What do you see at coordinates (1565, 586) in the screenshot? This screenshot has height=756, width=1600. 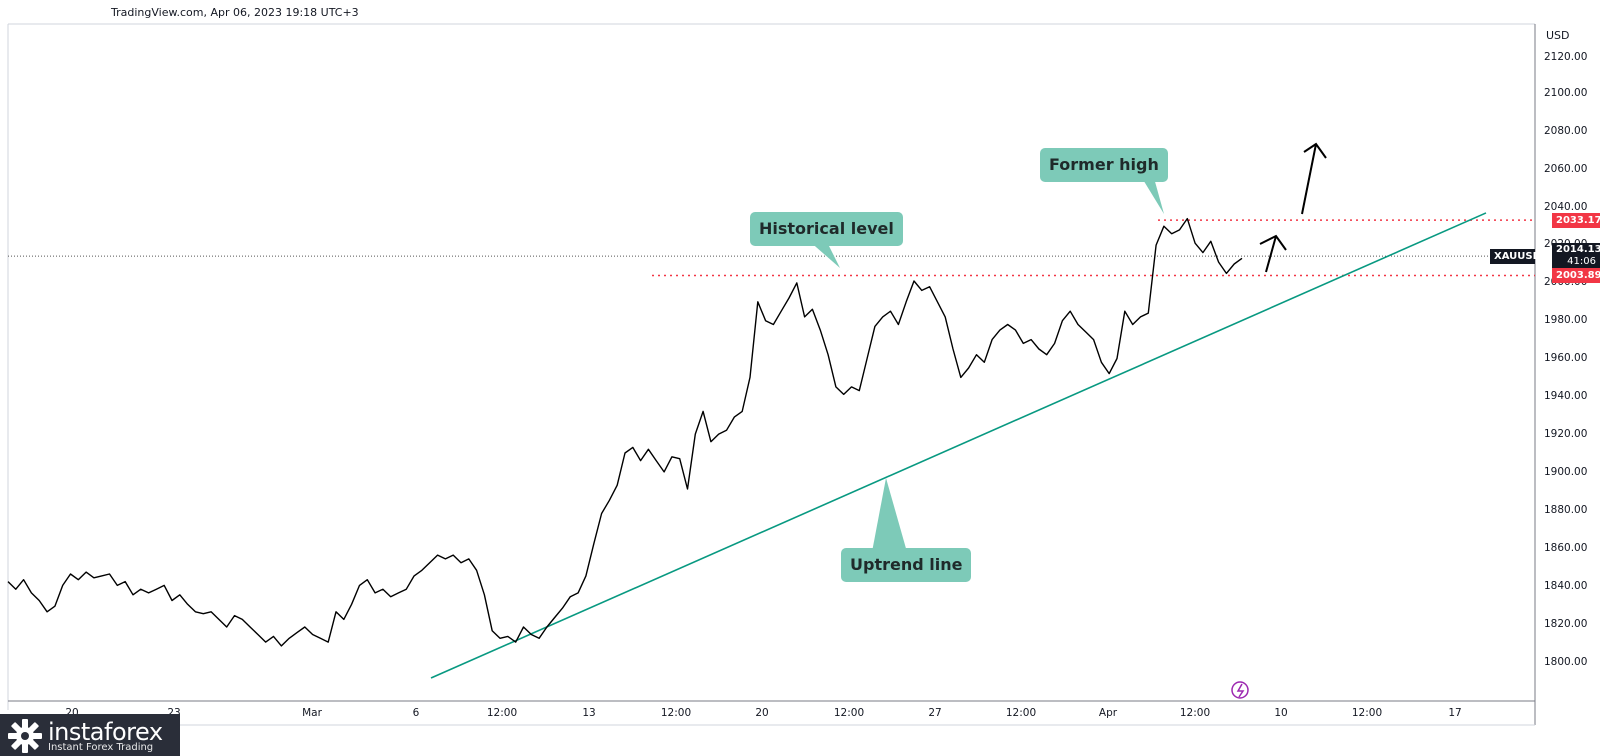 I see `y-tick-1840: 1840.00` at bounding box center [1565, 586].